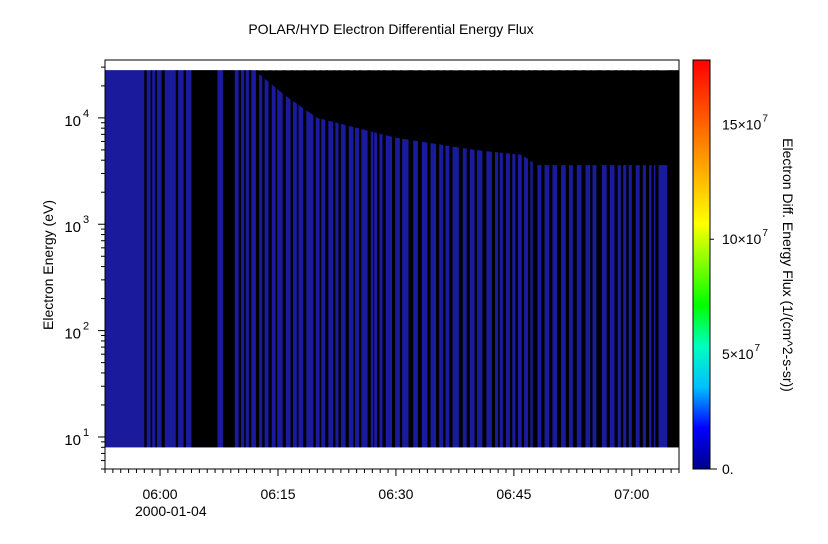 The width and height of the screenshot is (828, 544). Describe the element at coordinates (48, 265) in the screenshot. I see `y-axis-label: Electron Energy (eV)` at that location.